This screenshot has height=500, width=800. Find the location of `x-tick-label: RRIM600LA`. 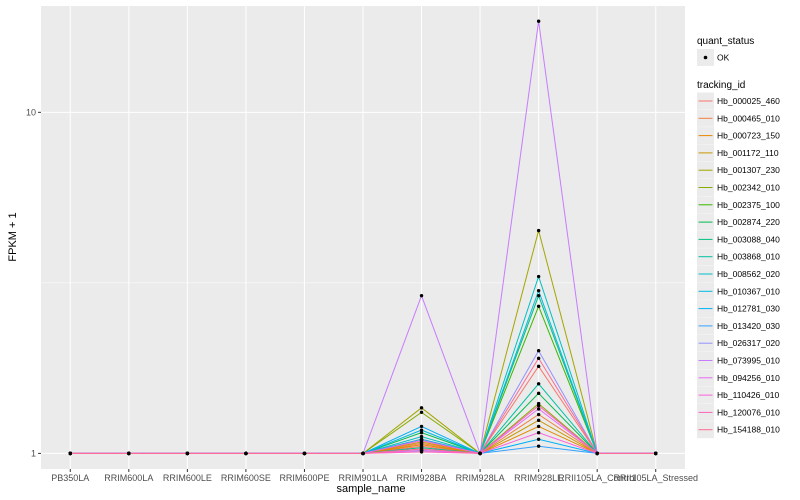

x-tick-label: RRIM600LA is located at coordinates (128, 478).